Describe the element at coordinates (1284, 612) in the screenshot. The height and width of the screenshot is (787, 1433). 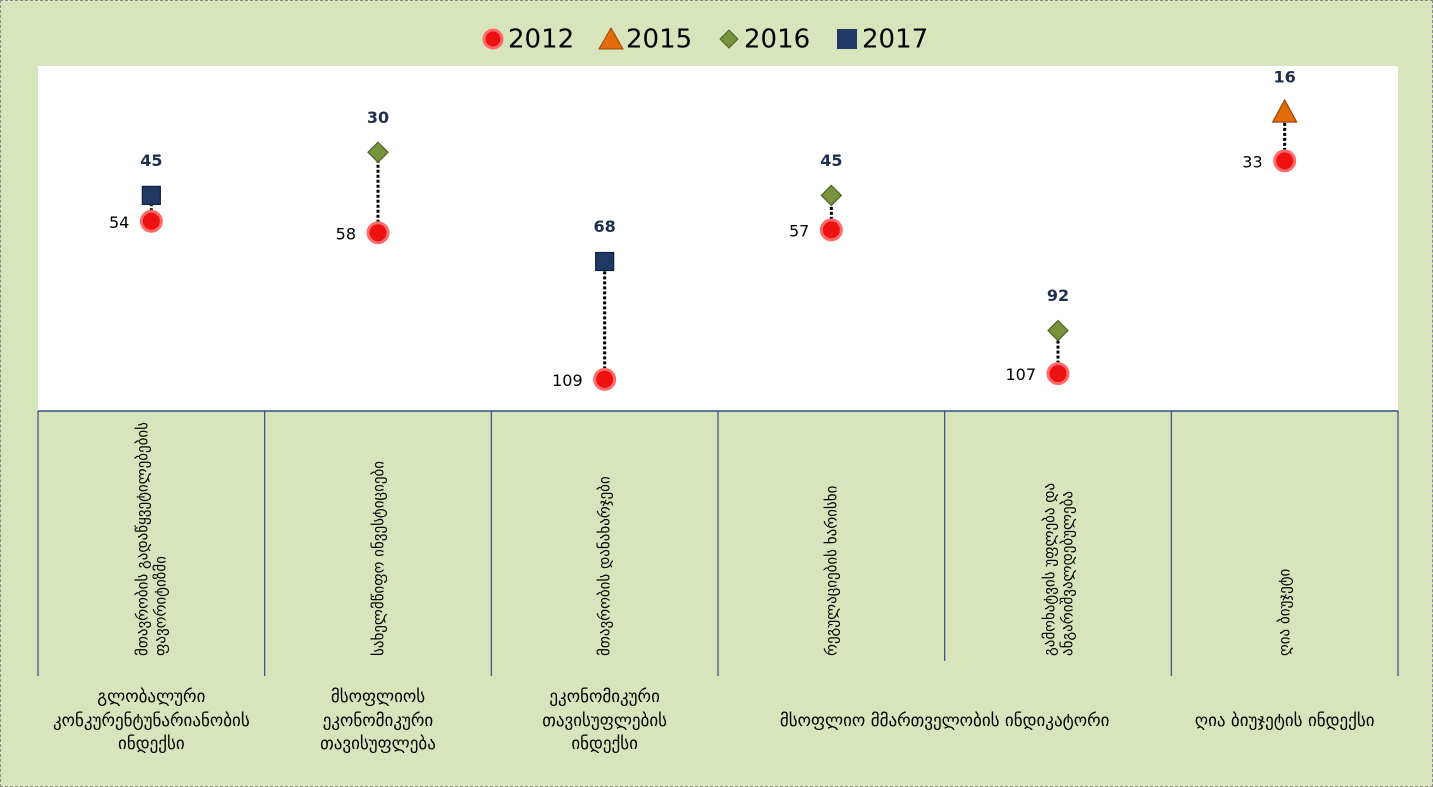
I see `category-label: ღია ბიუჯეტი` at that location.